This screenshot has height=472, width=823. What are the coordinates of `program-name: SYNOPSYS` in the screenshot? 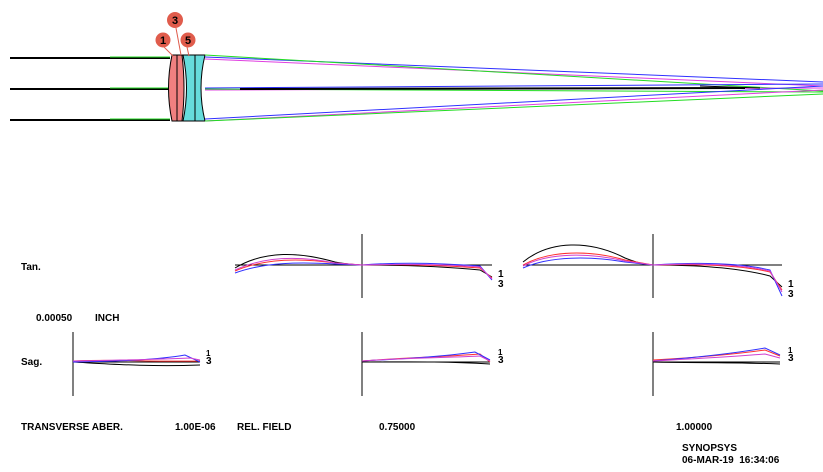 It's located at (710, 448).